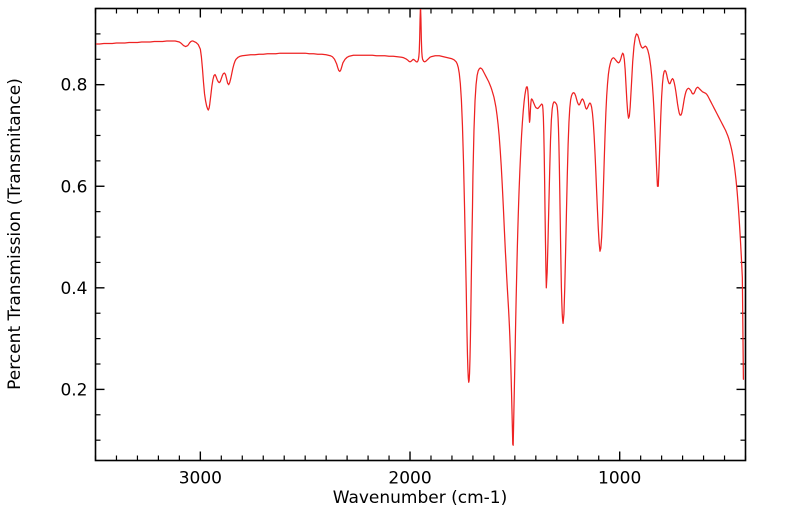 Image resolution: width=799 pixels, height=516 pixels. What do you see at coordinates (73, 86) in the screenshot?
I see `y-tick-label: 0.8` at bounding box center [73, 86].